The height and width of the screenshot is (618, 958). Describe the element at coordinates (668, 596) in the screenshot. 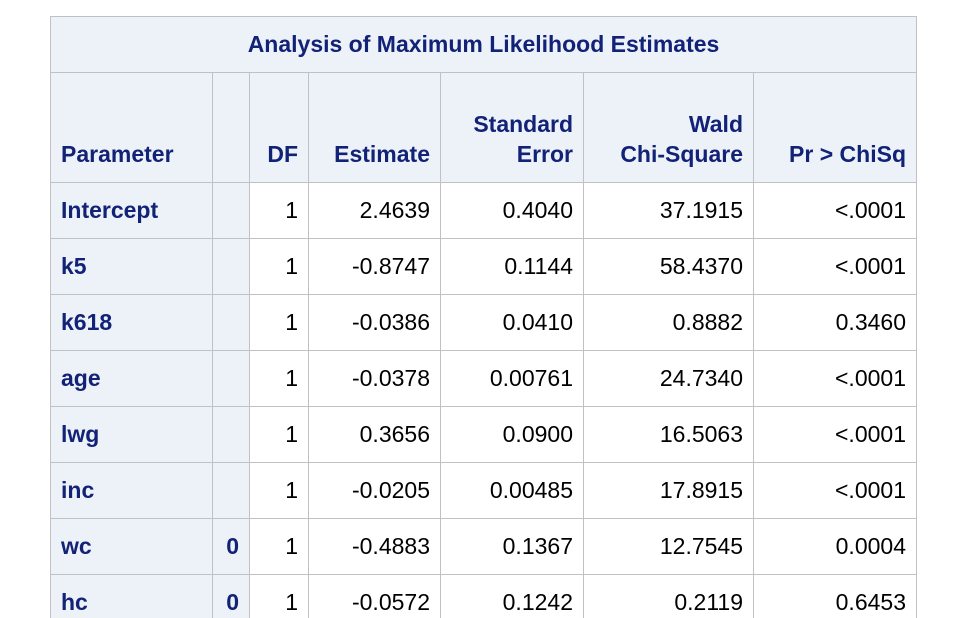

I see `row-wald-chi-square: 0.2119` at that location.